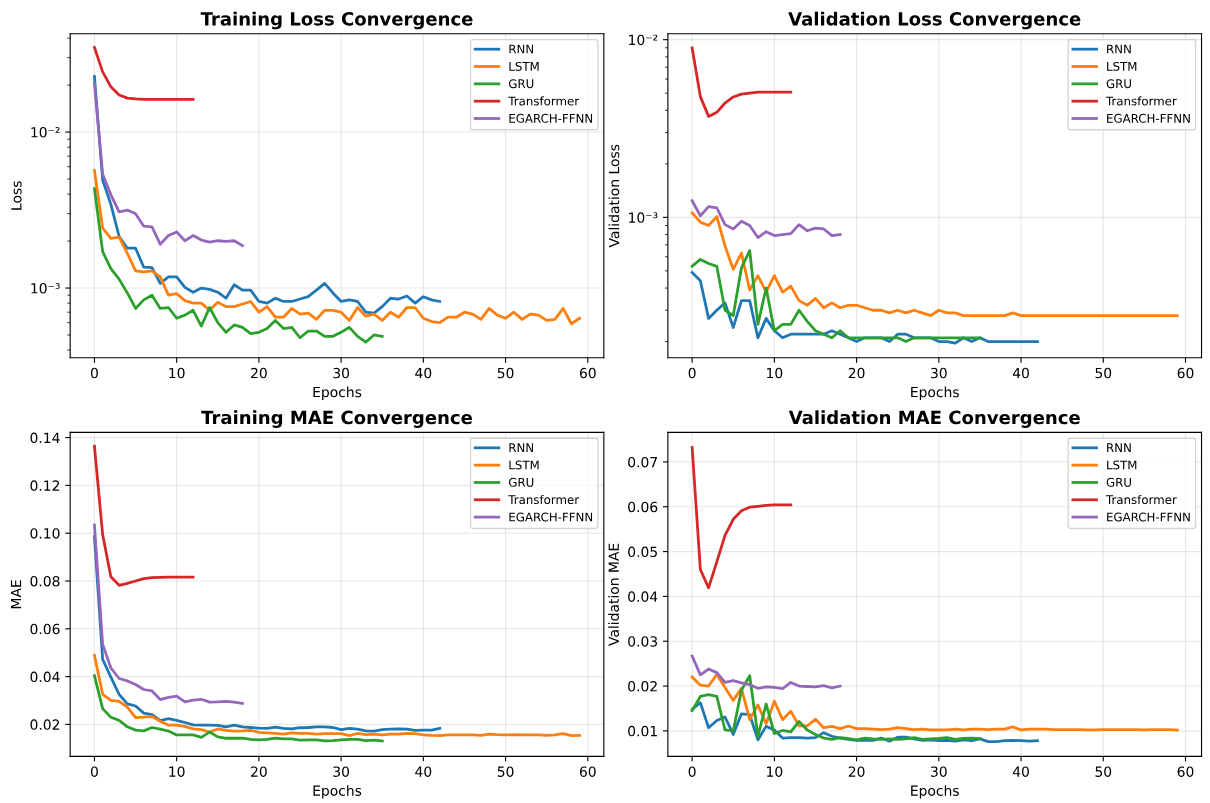 Image resolution: width=1210 pixels, height=803 pixels. I want to click on y-tick-label: 0.08, so click(45, 581).